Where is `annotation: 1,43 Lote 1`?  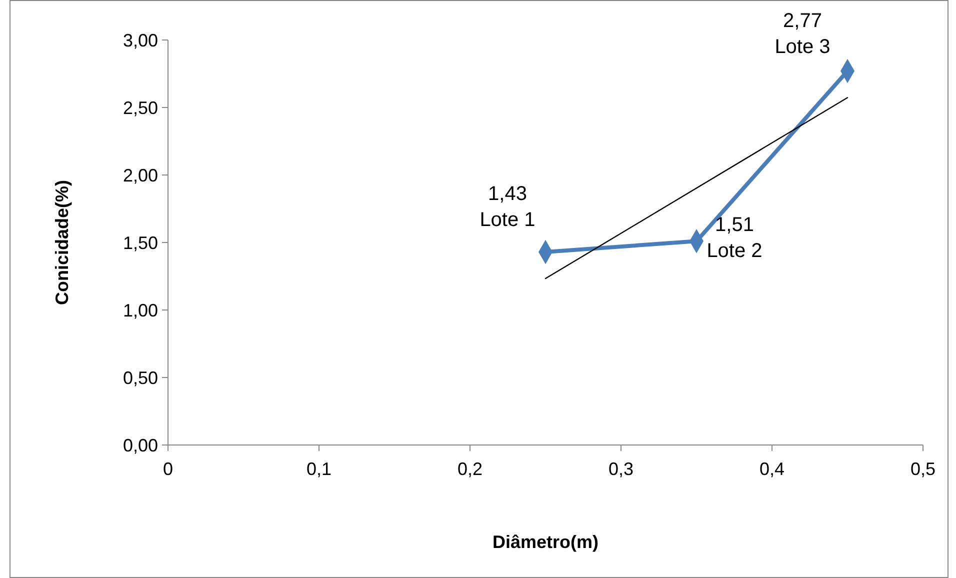
annotation: 1,43 Lote 1 is located at coordinates (508, 206).